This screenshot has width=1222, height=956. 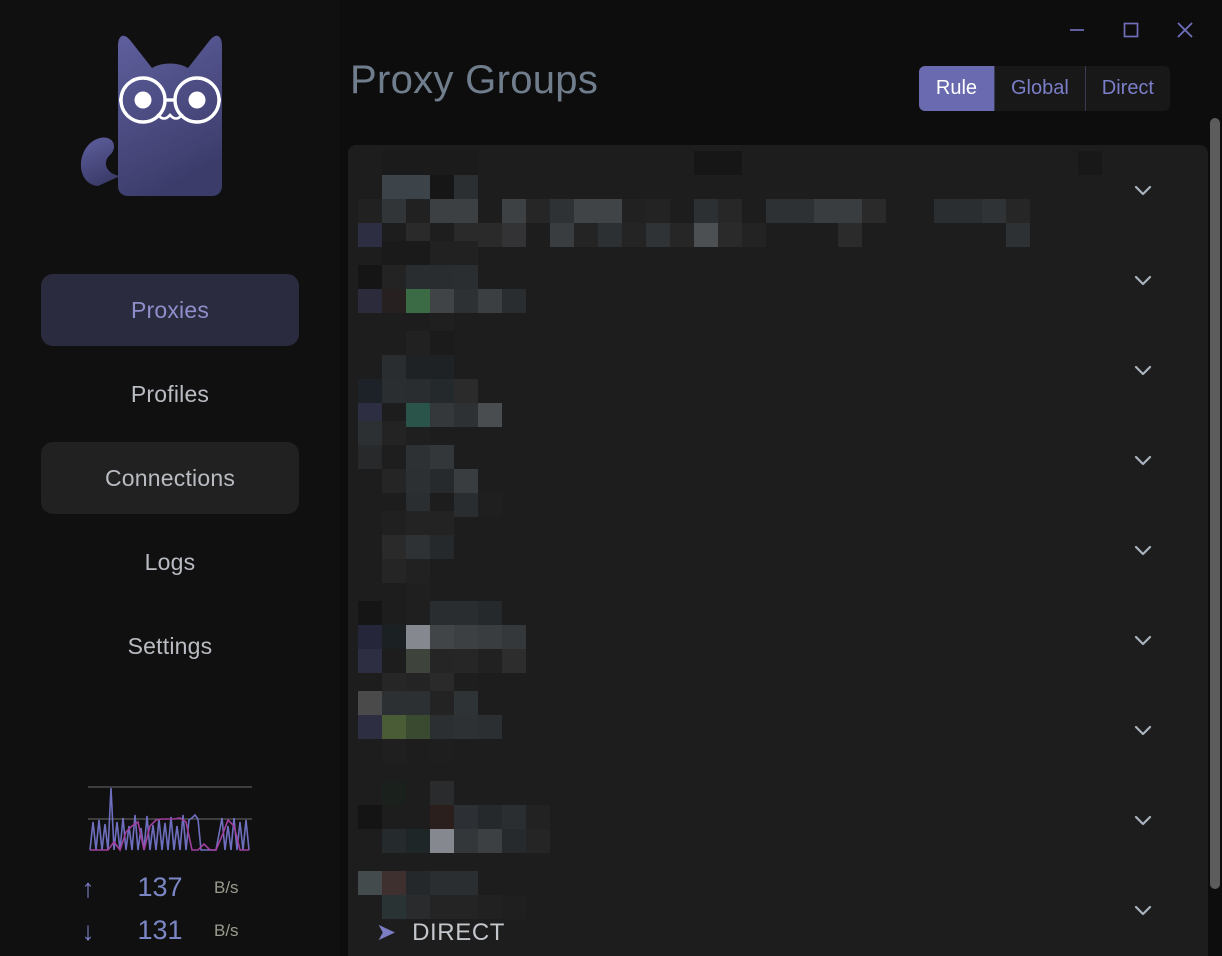 I want to click on window-controls, so click(x=1138, y=30).